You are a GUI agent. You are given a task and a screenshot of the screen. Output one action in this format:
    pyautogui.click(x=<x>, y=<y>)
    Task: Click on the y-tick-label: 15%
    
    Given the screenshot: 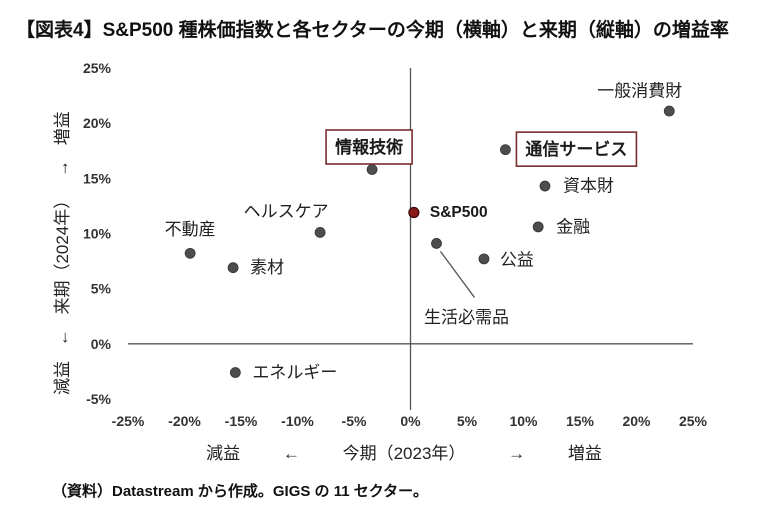 What is the action you would take?
    pyautogui.click(x=97, y=178)
    